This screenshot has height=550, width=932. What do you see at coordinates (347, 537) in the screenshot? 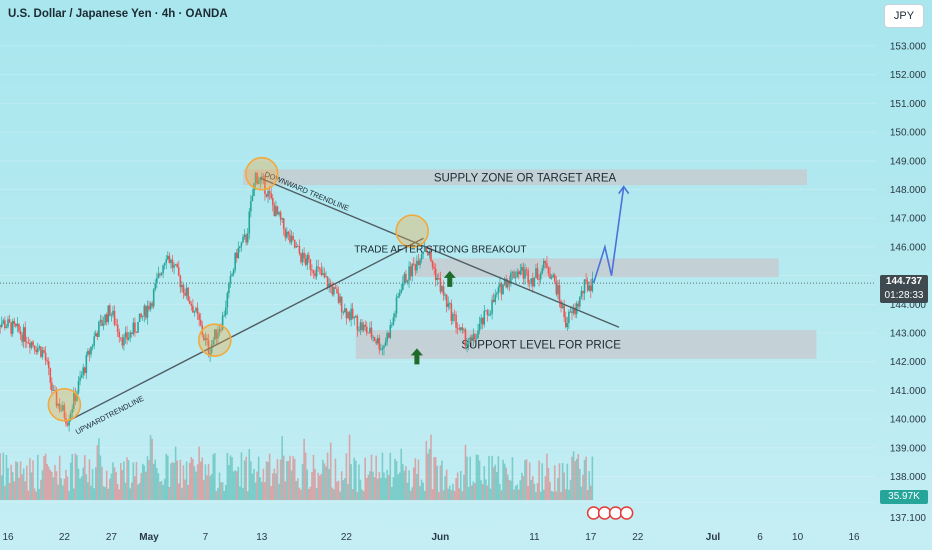
I see `x-tick-label: 22` at bounding box center [347, 537].